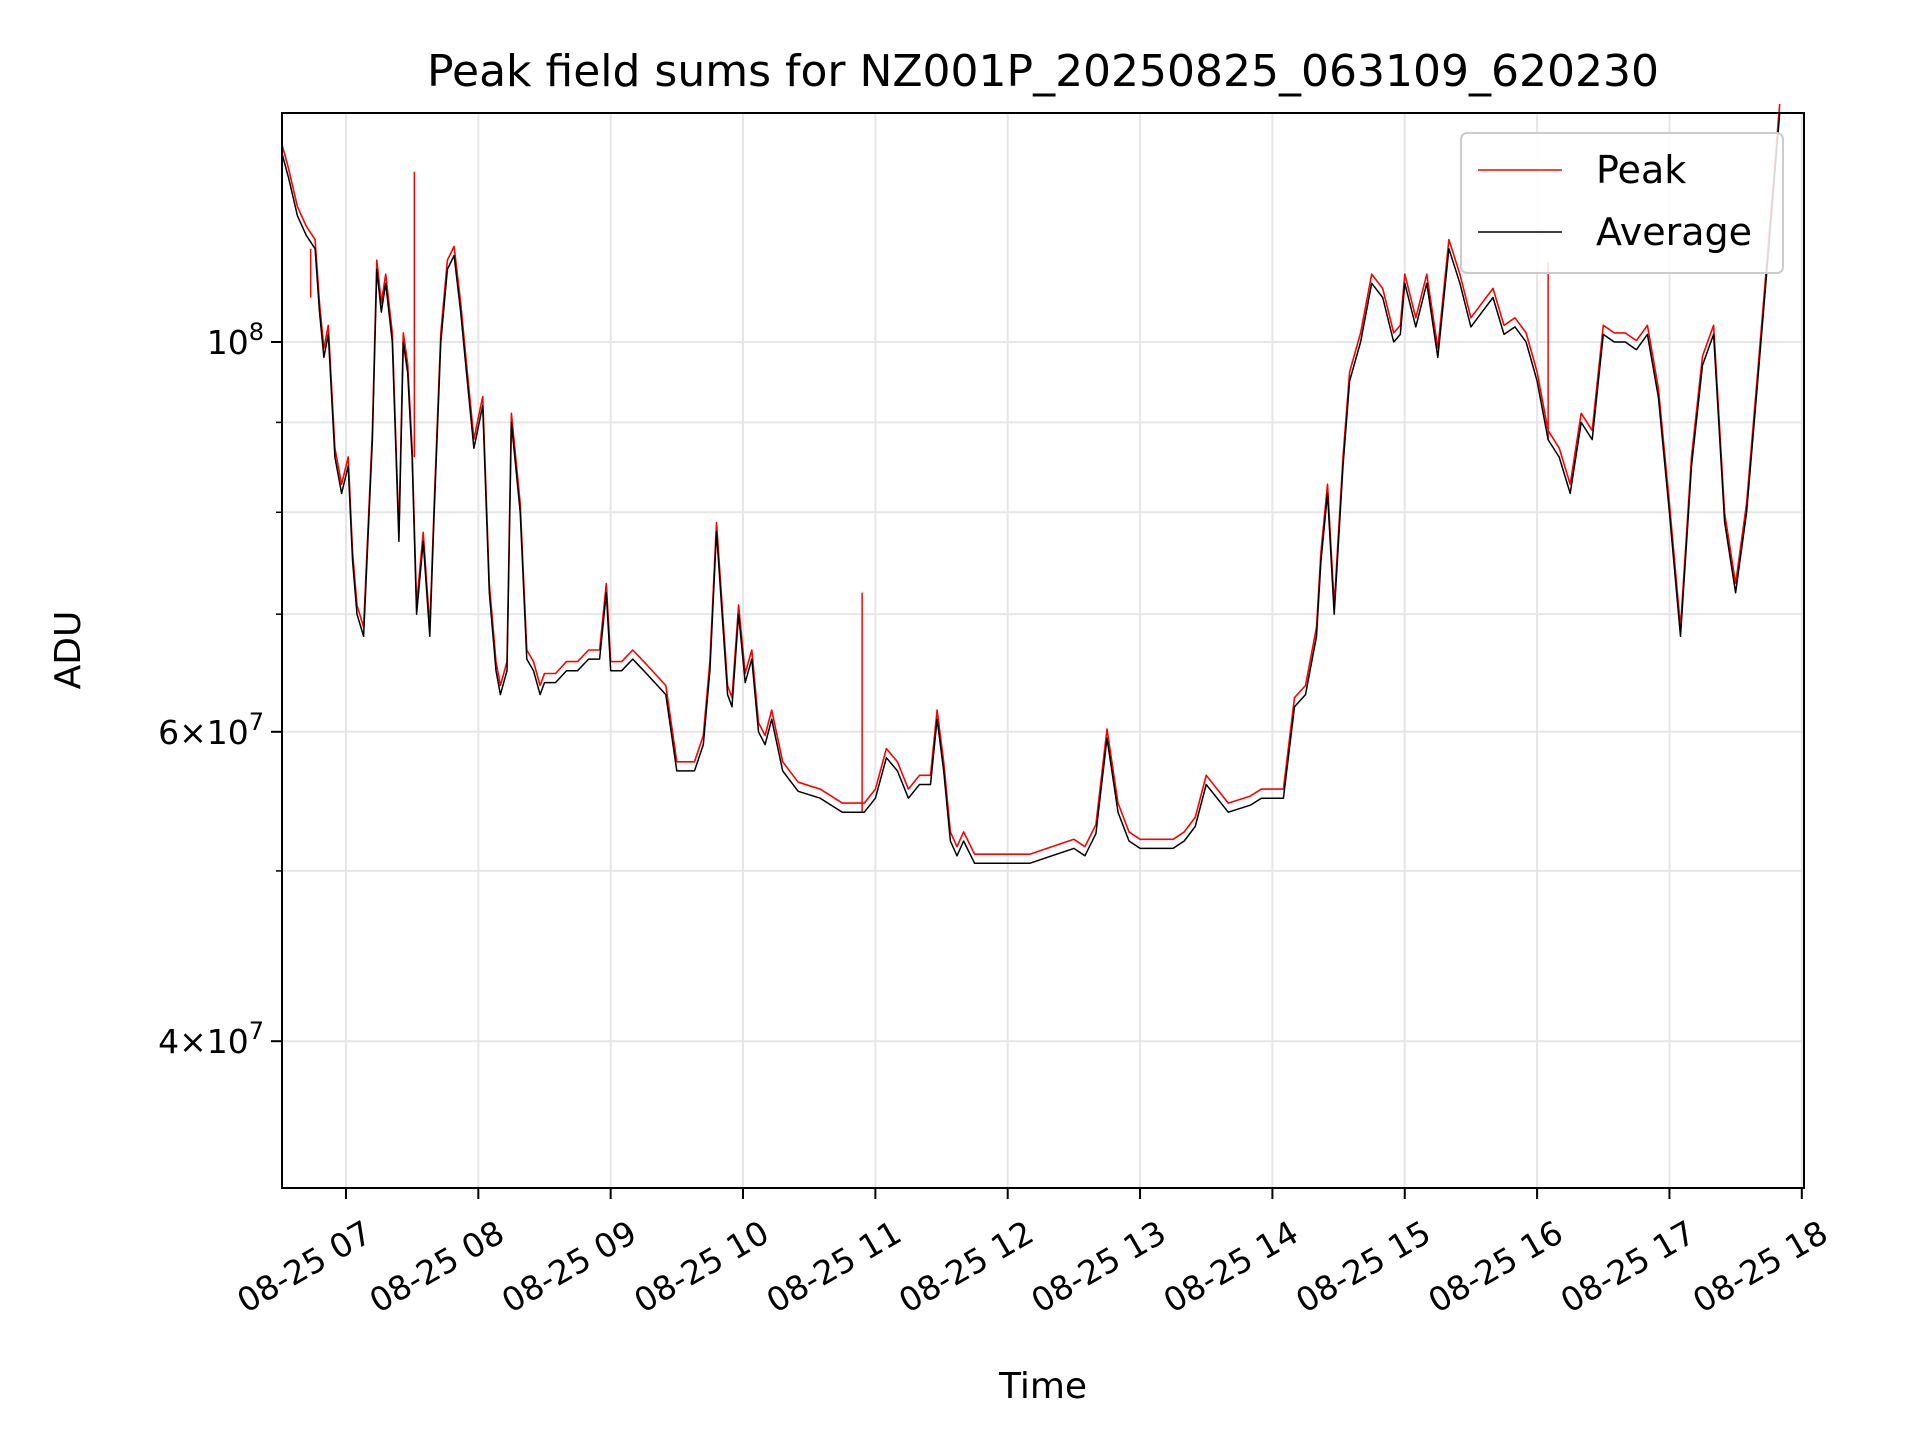 Image resolution: width=1920 pixels, height=1440 pixels. I want to click on y-tick-label: 108, so click(235, 340).